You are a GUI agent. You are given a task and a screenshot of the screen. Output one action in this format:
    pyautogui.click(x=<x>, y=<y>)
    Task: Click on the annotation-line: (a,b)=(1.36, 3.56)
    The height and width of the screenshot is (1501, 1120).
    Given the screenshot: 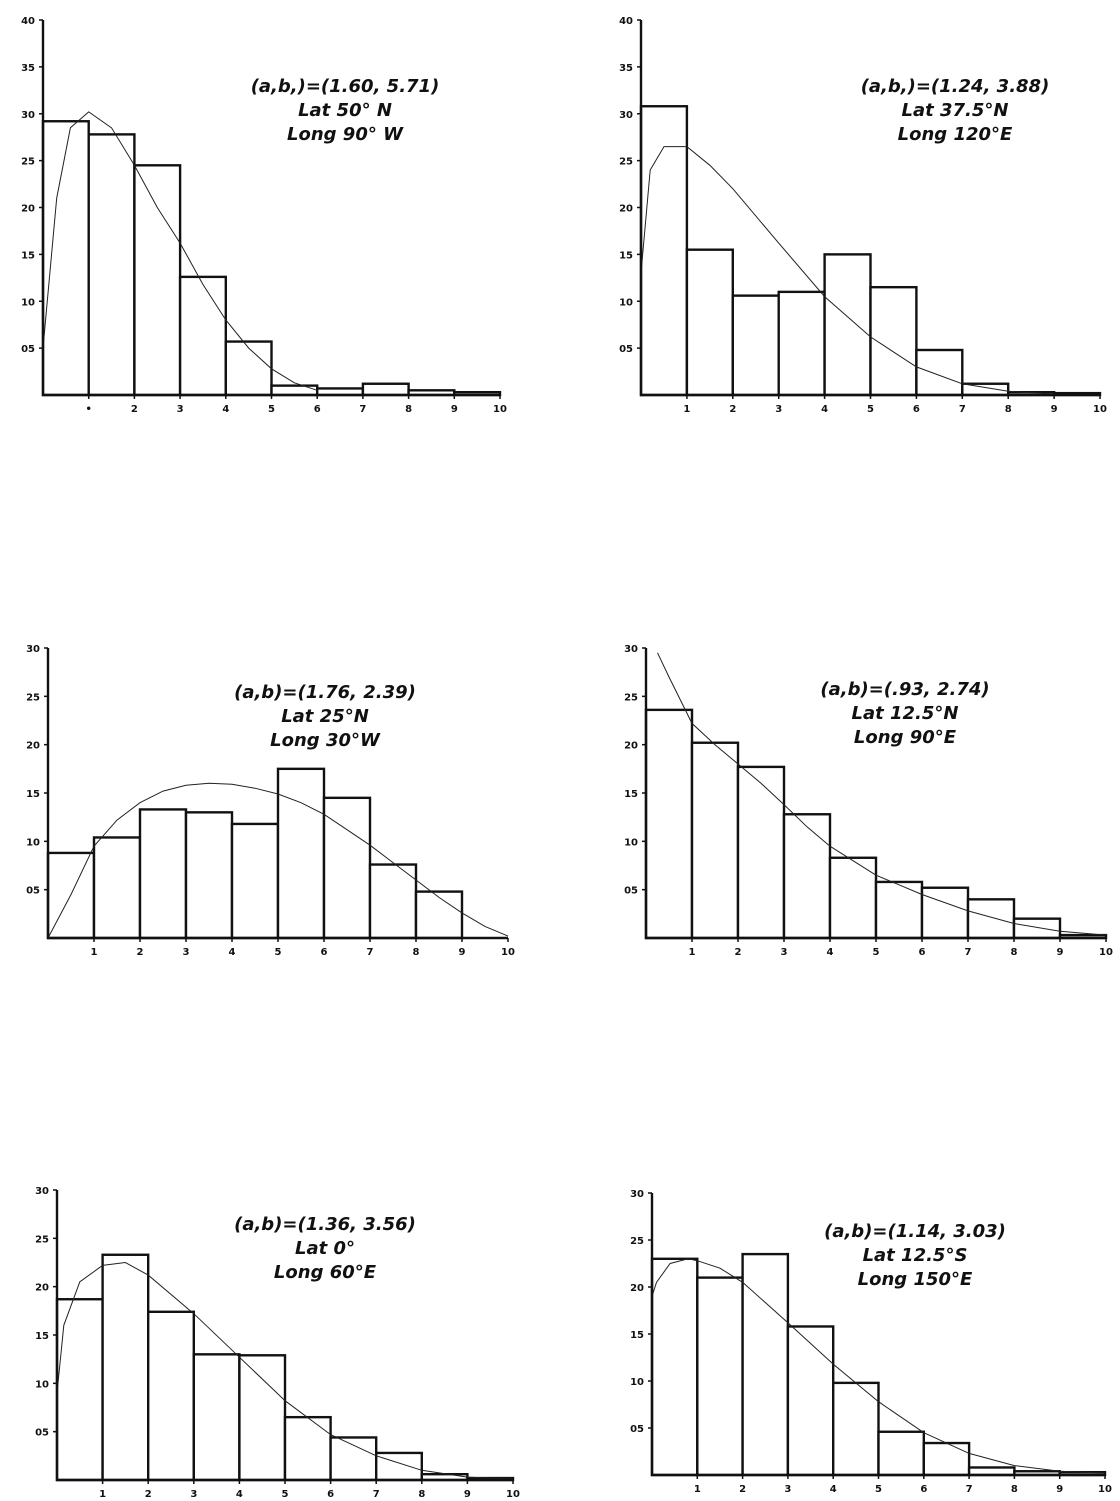 What is the action you would take?
    pyautogui.click(x=325, y=1224)
    